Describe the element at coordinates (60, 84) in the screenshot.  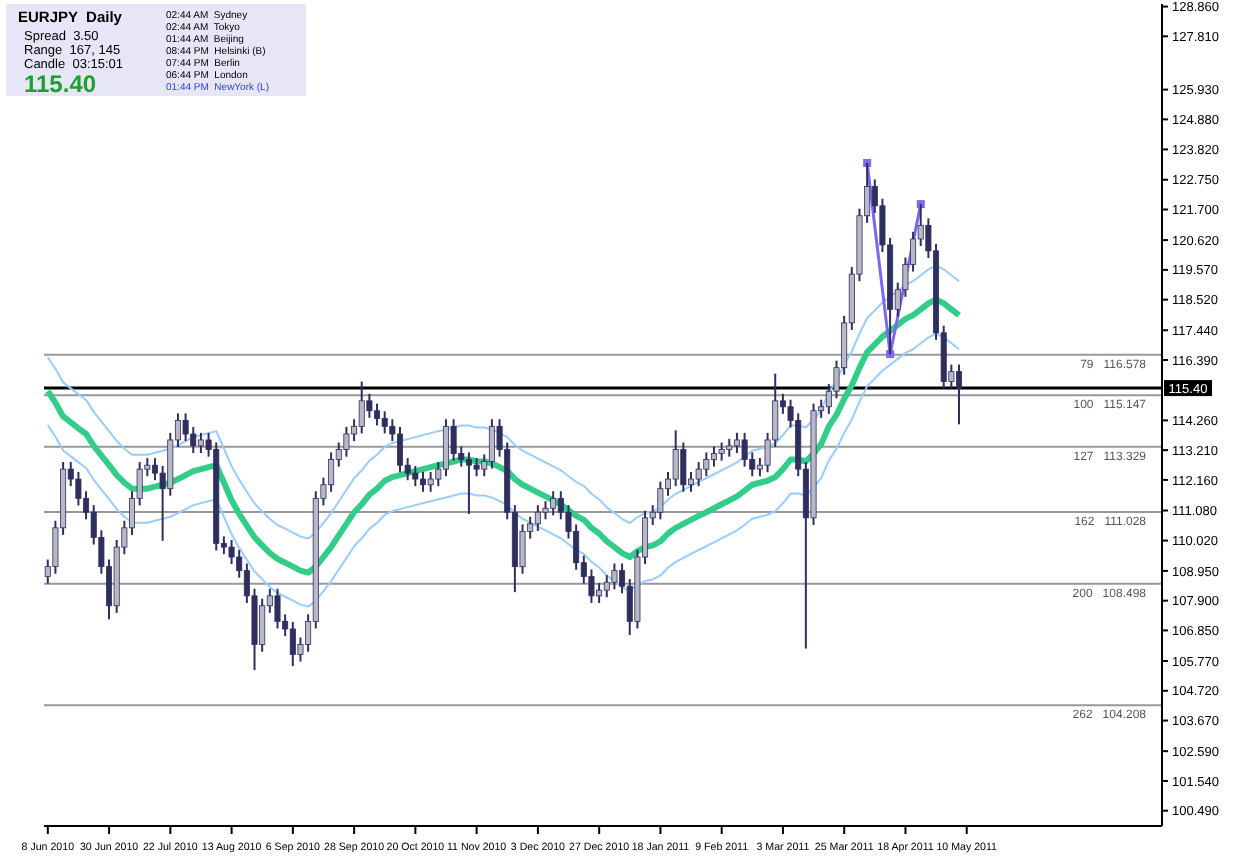
I see `annotation: 115.40` at that location.